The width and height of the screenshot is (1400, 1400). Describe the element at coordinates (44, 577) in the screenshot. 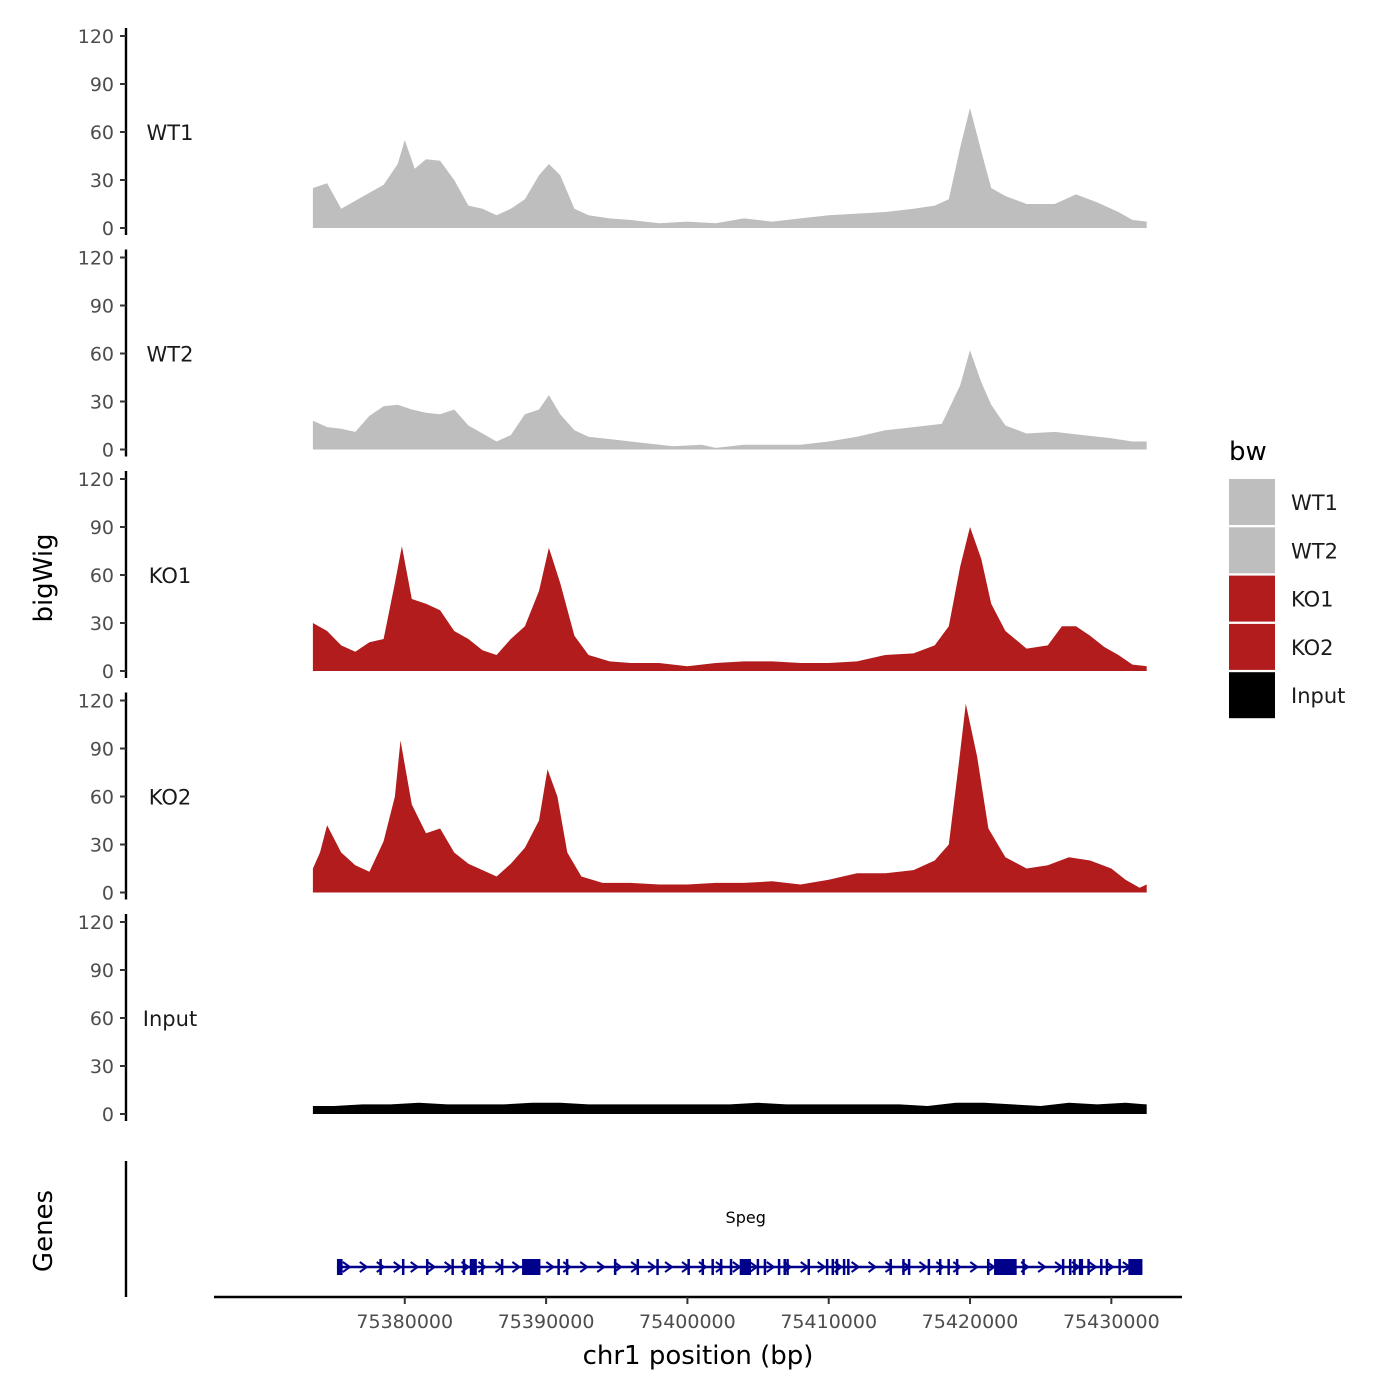

I see `y-axis-title: bigWig` at that location.